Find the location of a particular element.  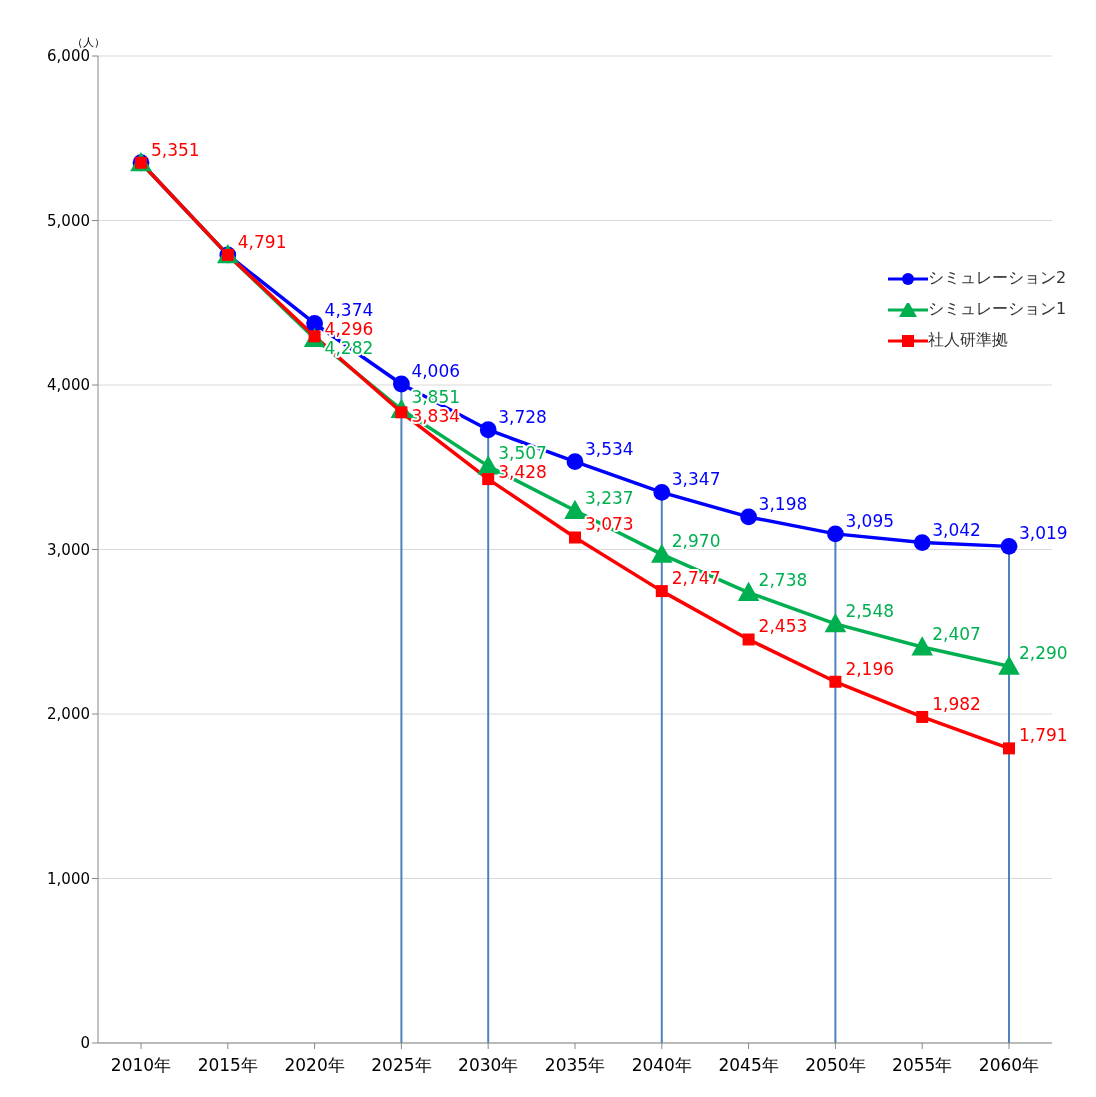

x-tick-label: 2010年 is located at coordinates (141, 1065).